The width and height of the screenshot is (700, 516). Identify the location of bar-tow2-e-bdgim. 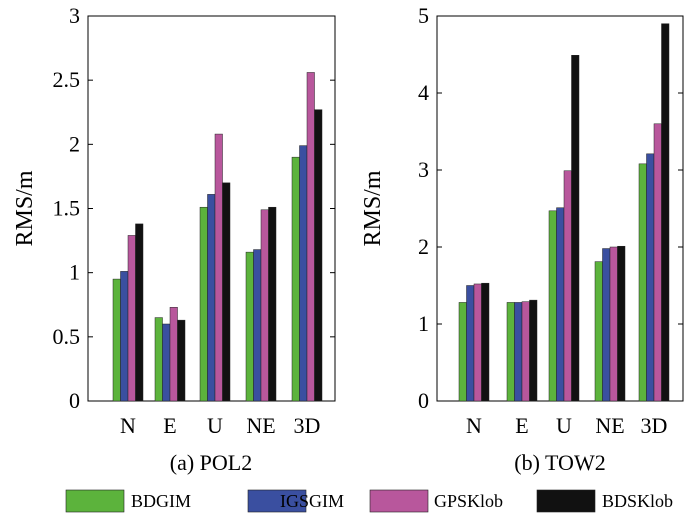
(510, 352).